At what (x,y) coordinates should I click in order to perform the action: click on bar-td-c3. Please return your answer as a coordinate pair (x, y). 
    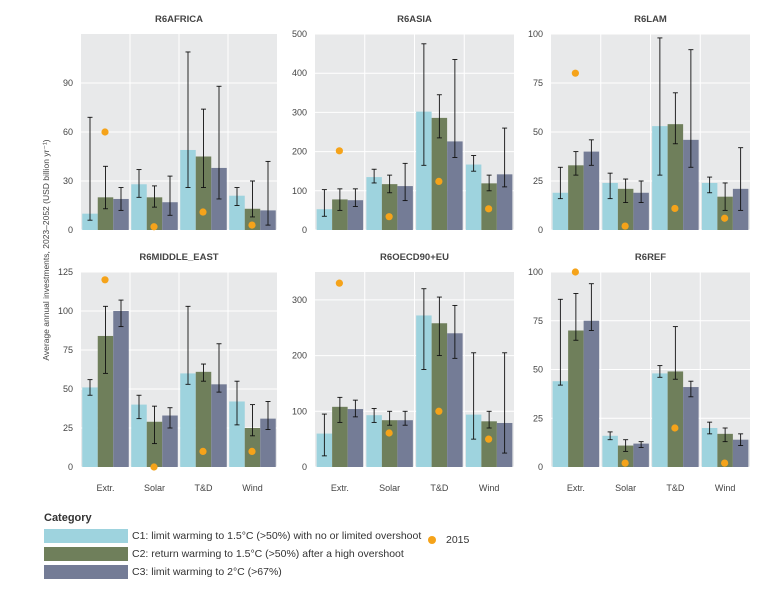
    Looking at the image, I should click on (219, 425).